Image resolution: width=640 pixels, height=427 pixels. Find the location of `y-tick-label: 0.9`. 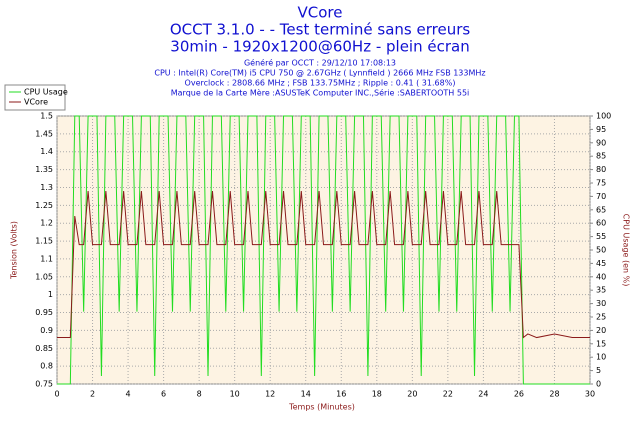

y-tick-label: 0.9 is located at coordinates (46, 330).